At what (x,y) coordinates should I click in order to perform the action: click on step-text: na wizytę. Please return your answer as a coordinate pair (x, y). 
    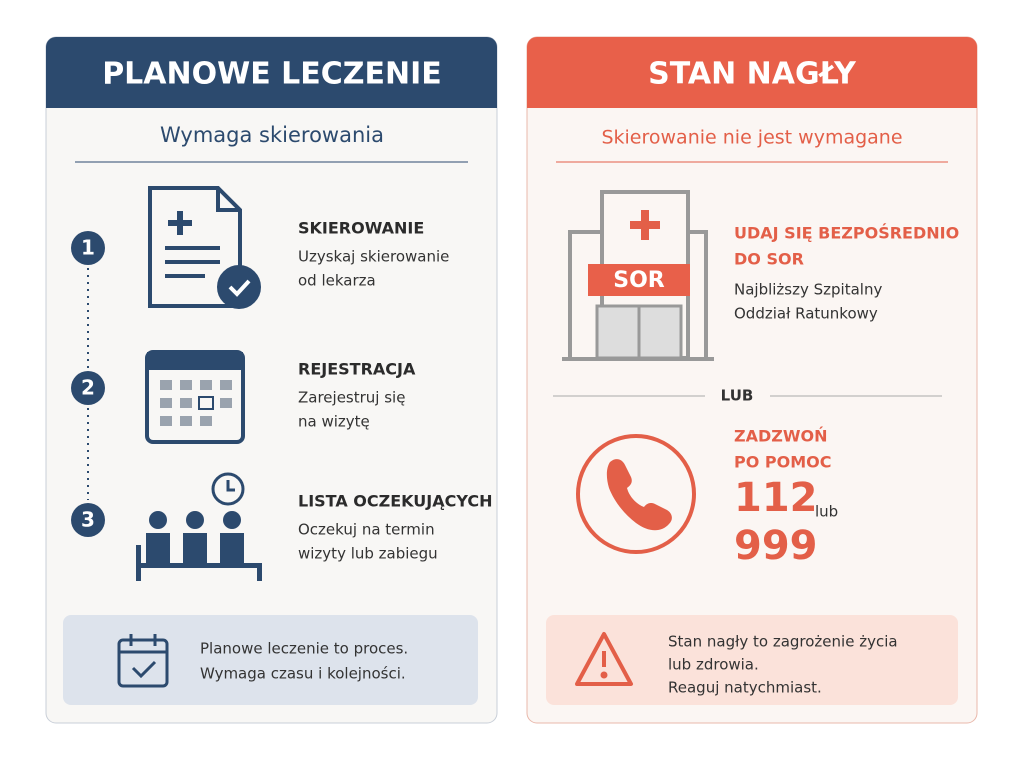
    Looking at the image, I should click on (334, 422).